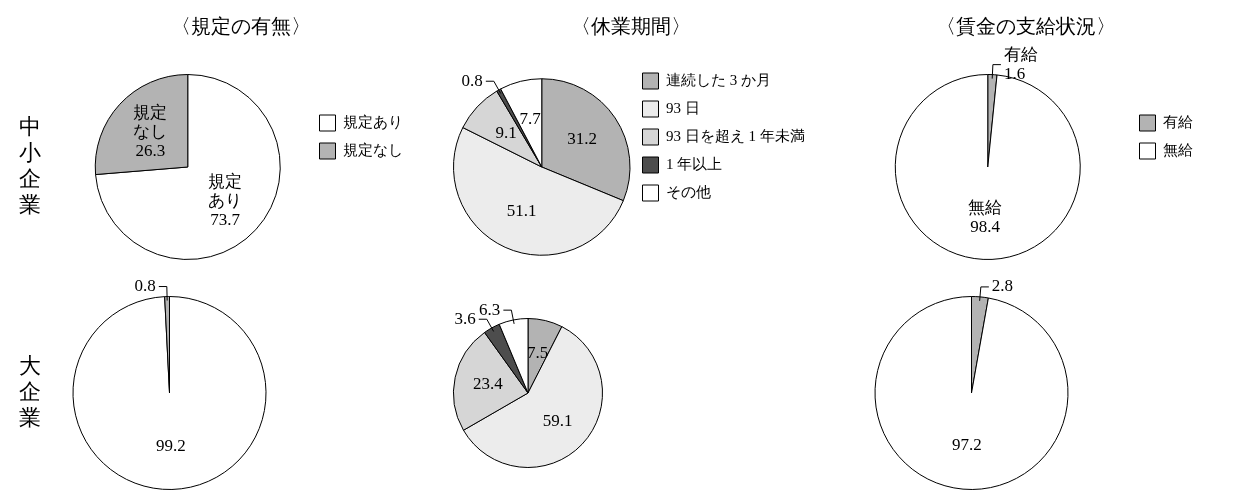 The width and height of the screenshot is (1235, 502). I want to click on legend-label: 規定あり, so click(373, 121).